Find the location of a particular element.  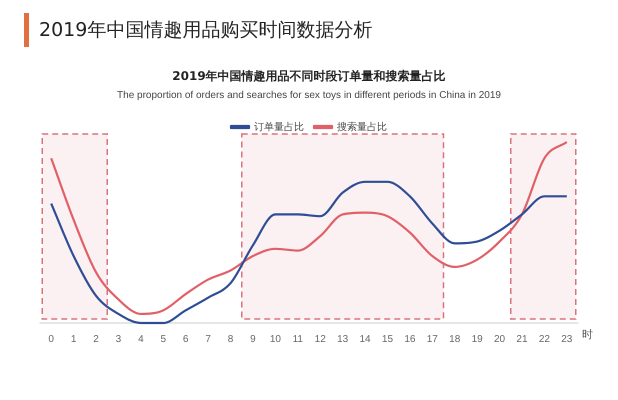

x-tick-label: 13 is located at coordinates (343, 339).